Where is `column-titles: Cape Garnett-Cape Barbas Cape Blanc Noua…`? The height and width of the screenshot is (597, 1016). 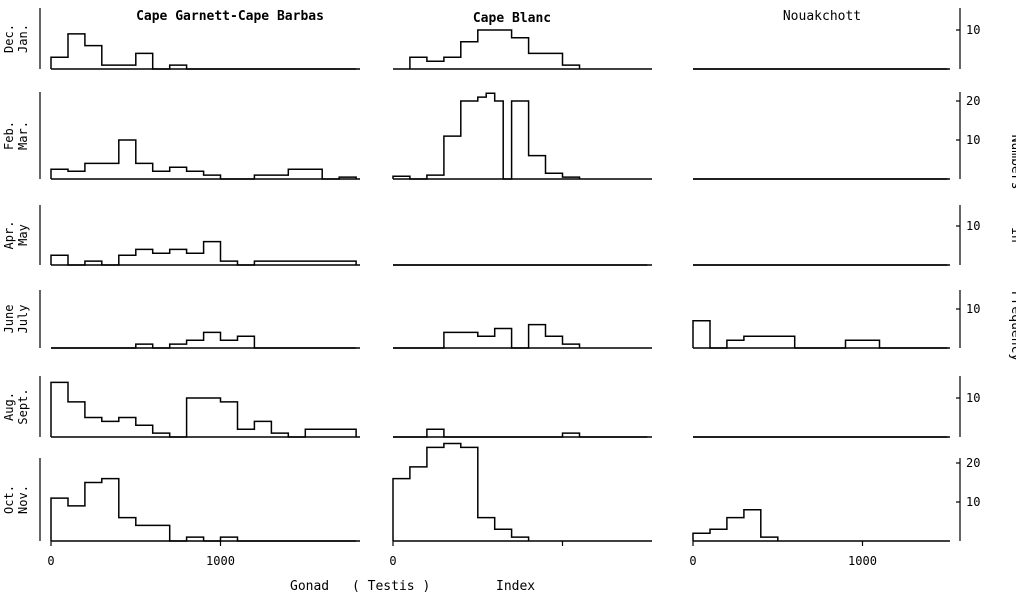
column-titles: Cape Garnett-Cape Barbas Cape Blanc Noua… is located at coordinates (498, 17).